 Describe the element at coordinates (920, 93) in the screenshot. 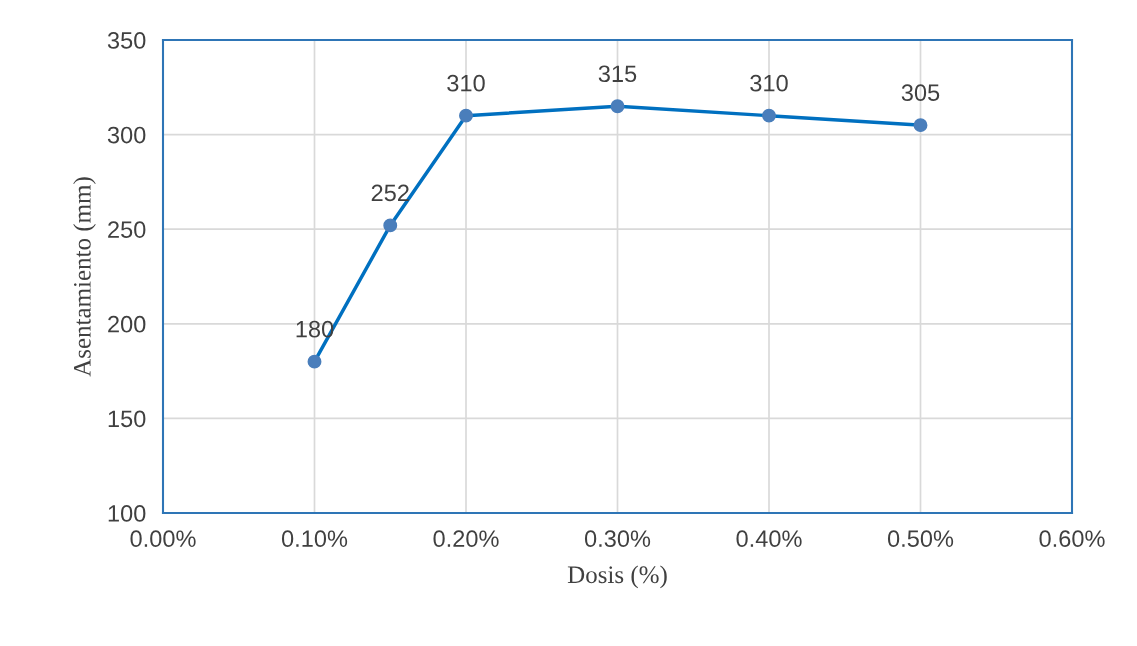

I see `data-label: 305` at that location.